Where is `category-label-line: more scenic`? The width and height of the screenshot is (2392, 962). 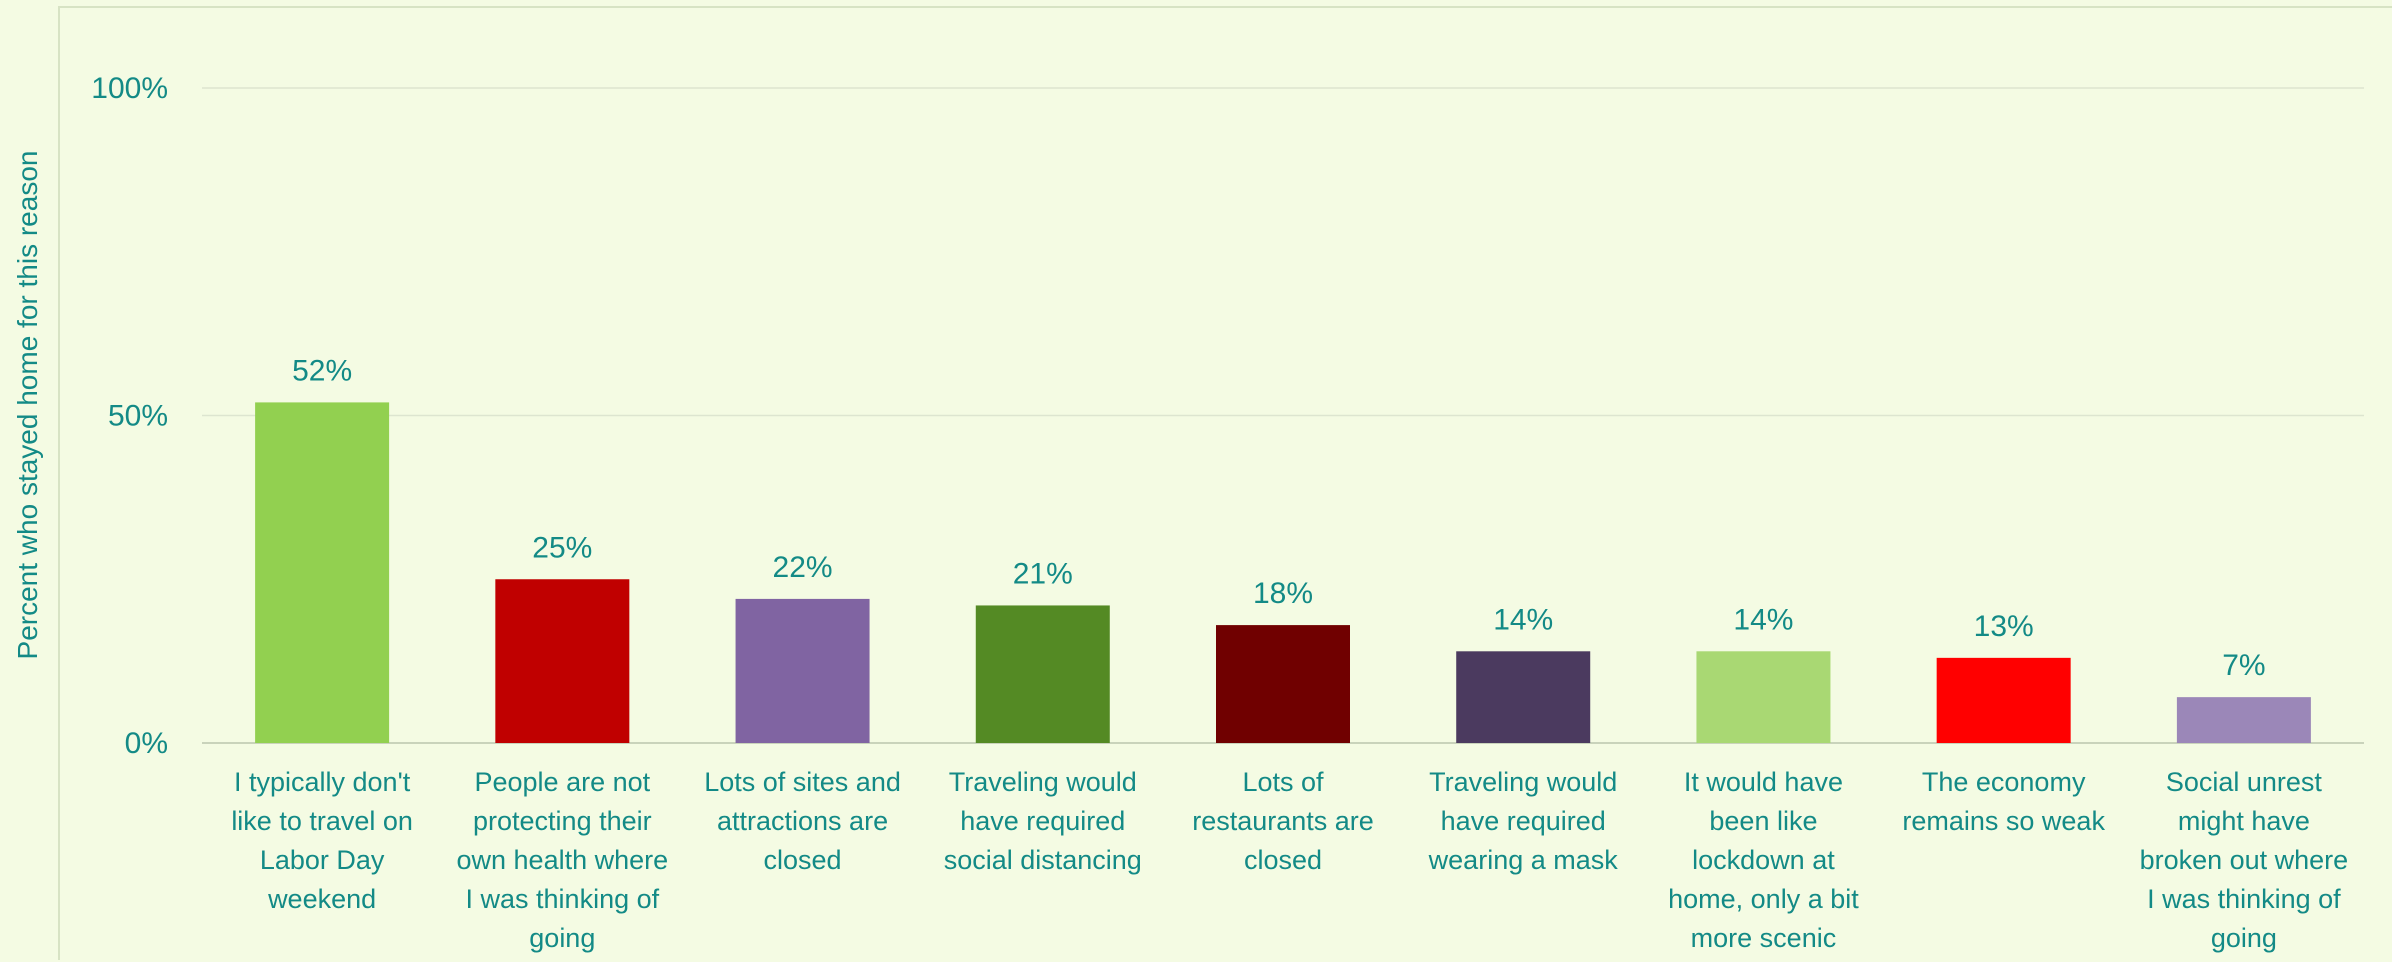 category-label-line: more scenic is located at coordinates (1764, 938).